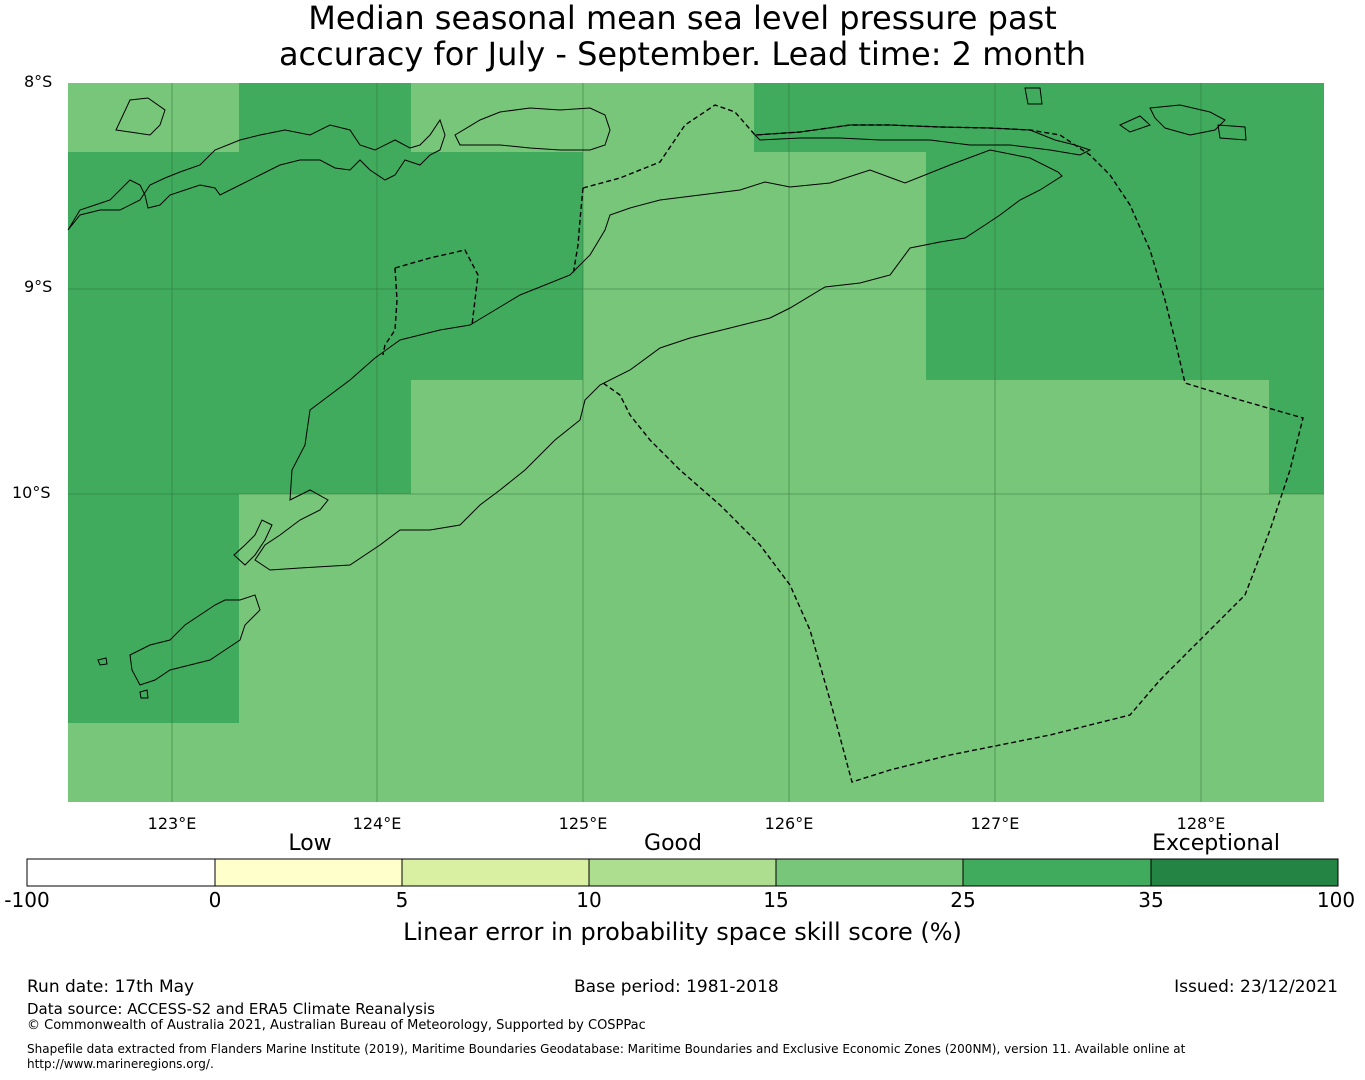 Image resolution: width=1365 pixels, height=1080 pixels. I want to click on colorbar-tick-100: 100, so click(1336, 900).